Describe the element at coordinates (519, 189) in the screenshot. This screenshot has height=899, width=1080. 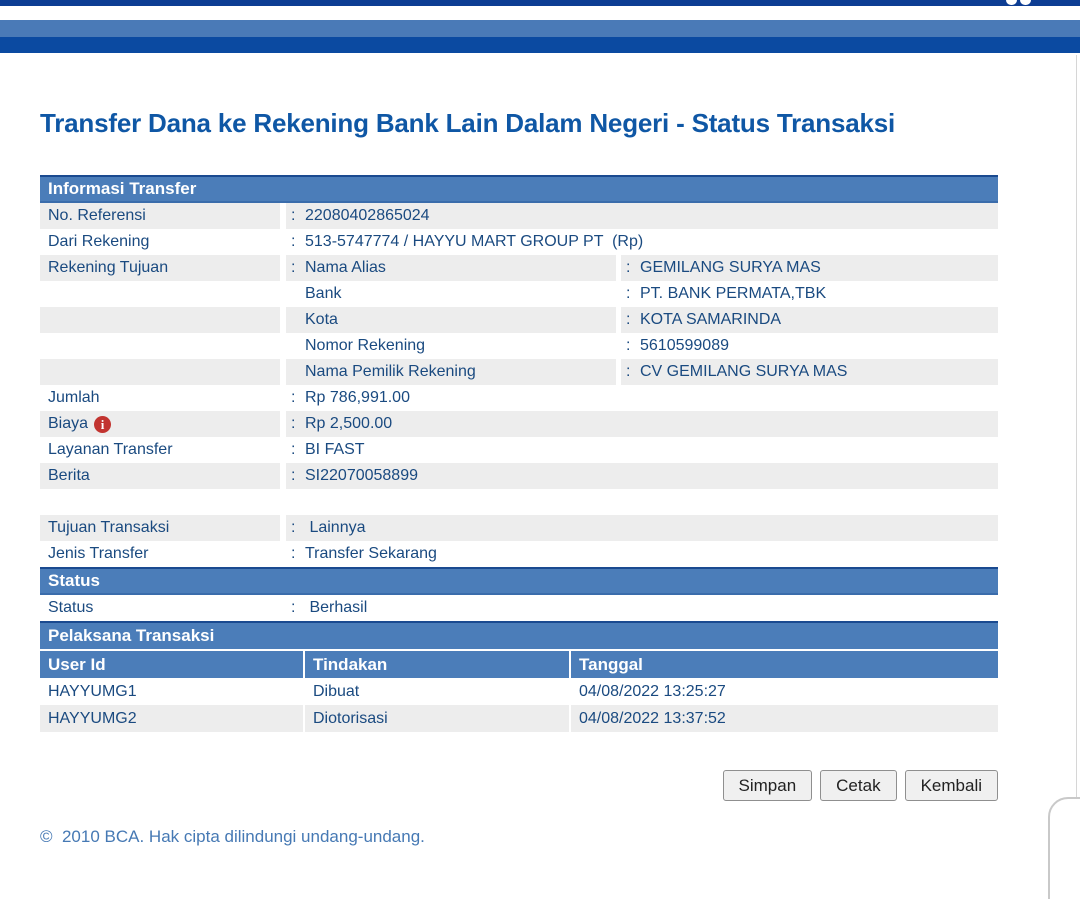
I see `section-header-informasi-transfer: Informasi Transfer` at that location.